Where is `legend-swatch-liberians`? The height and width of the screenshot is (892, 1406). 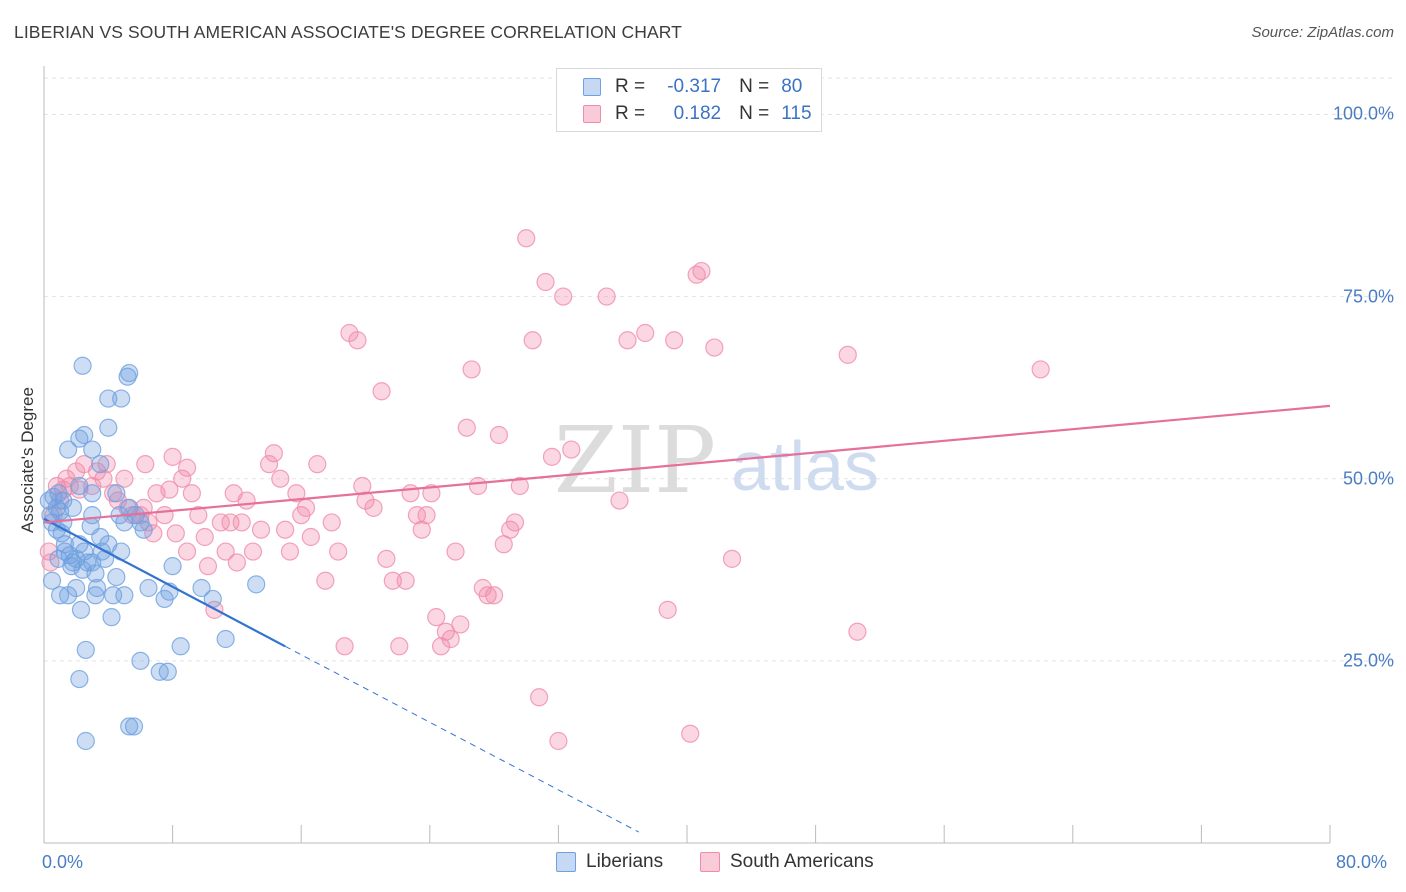 legend-swatch-liberians is located at coordinates (592, 87).